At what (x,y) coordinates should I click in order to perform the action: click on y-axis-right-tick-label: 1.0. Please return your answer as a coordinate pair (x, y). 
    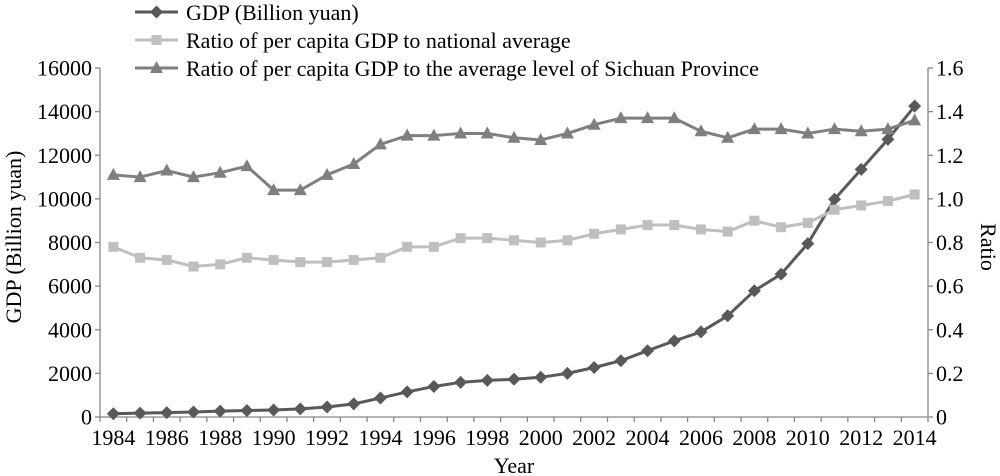
    Looking at the image, I should click on (950, 198).